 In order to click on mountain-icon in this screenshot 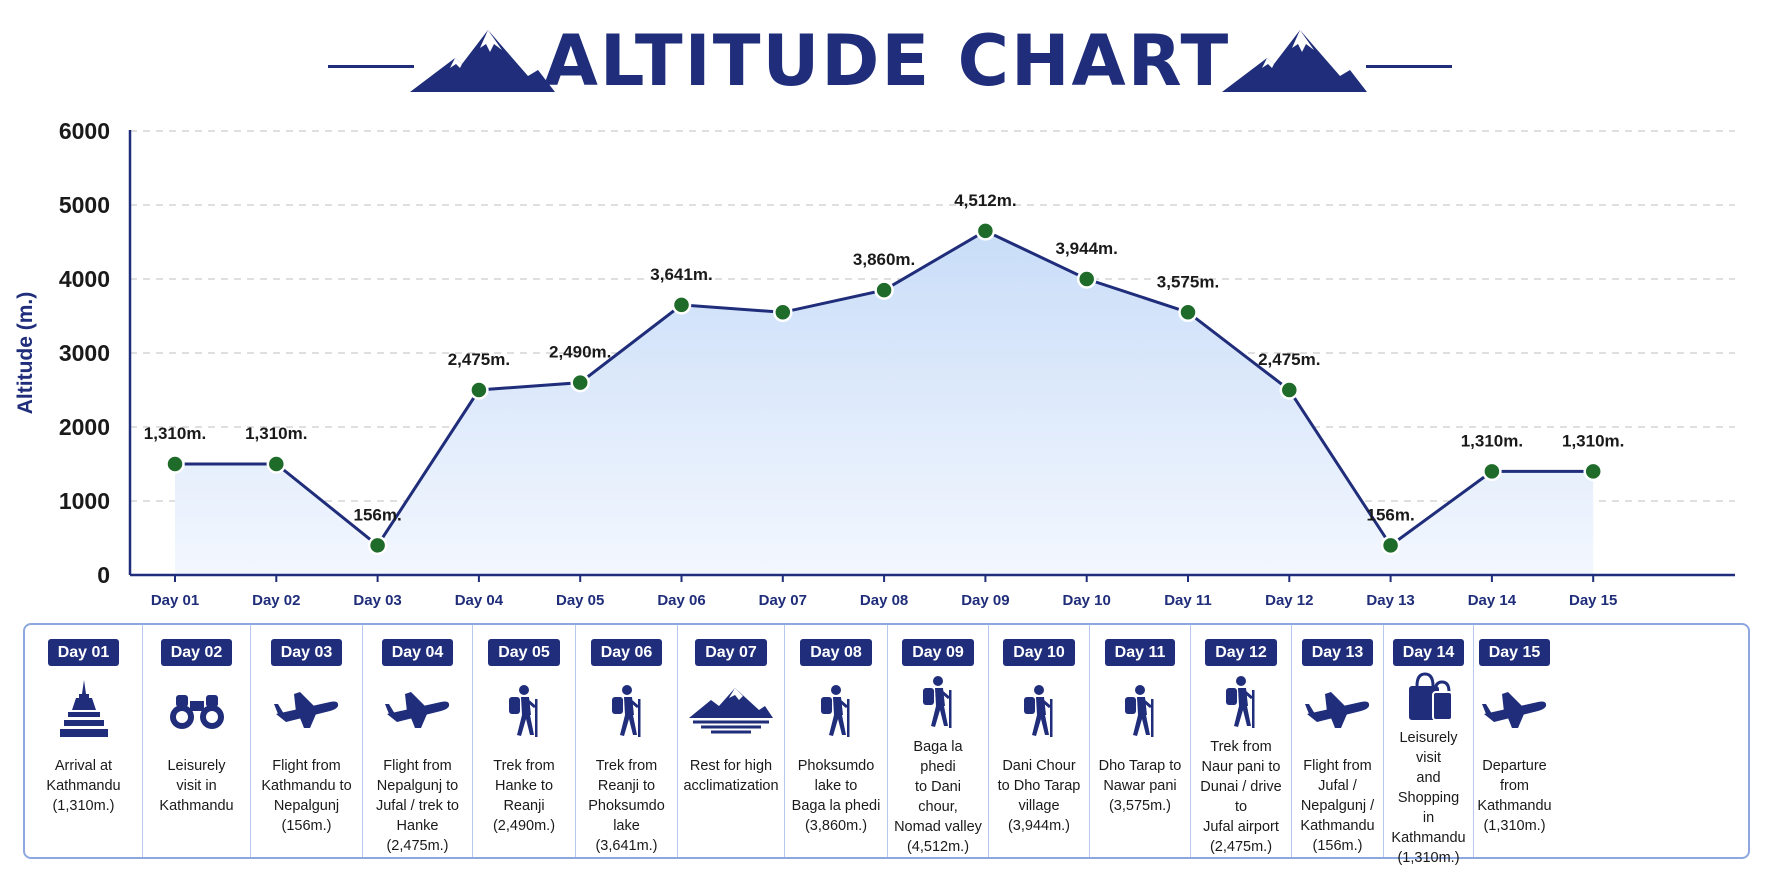, I will do `click(1294, 61)`.